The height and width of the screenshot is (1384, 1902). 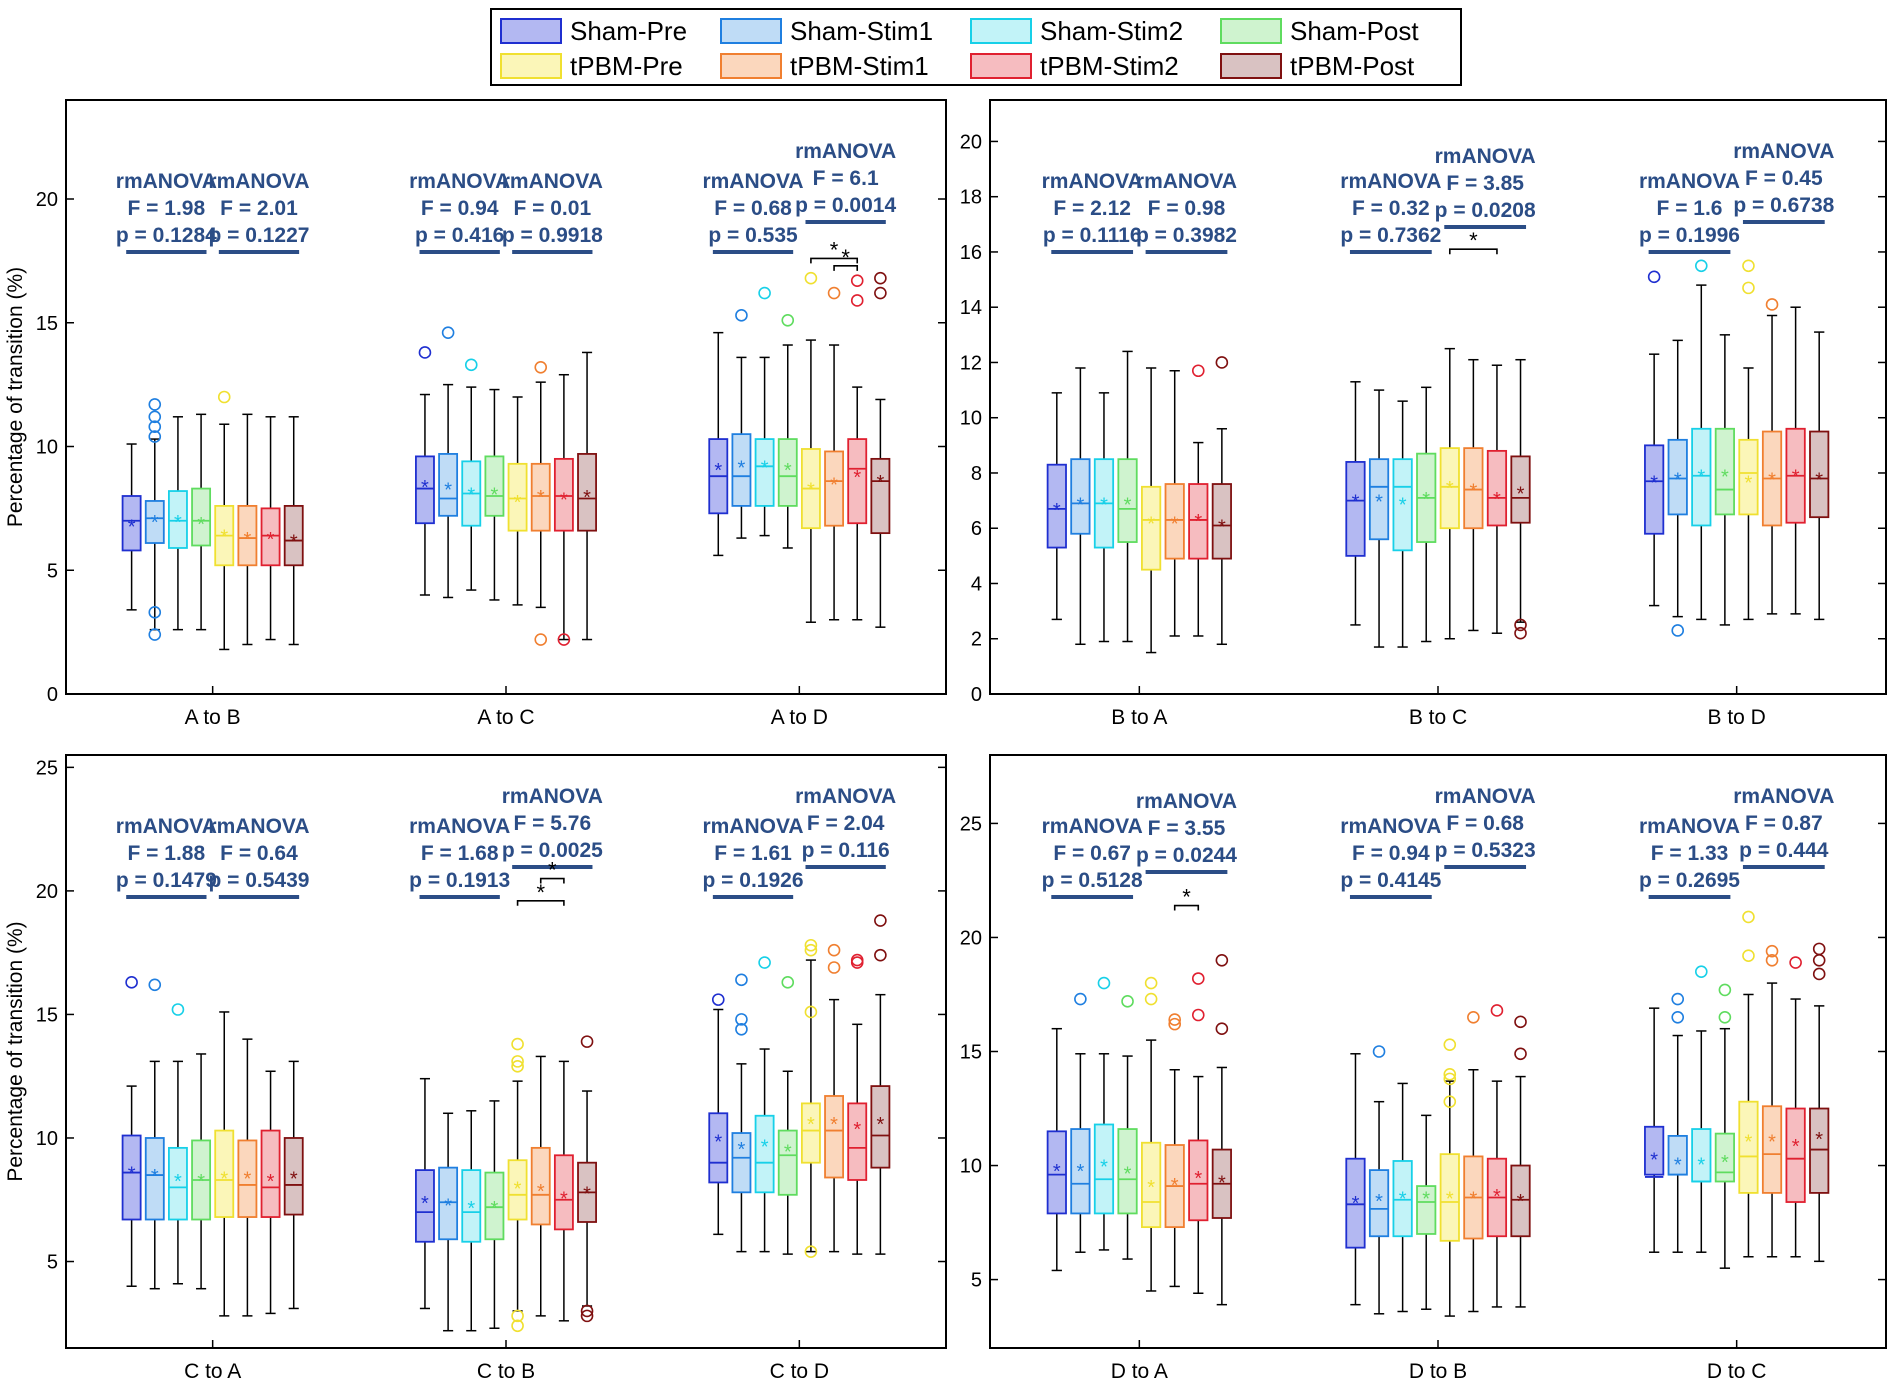 I want to click on y-tick-label: 5, so click(x=52, y=571).